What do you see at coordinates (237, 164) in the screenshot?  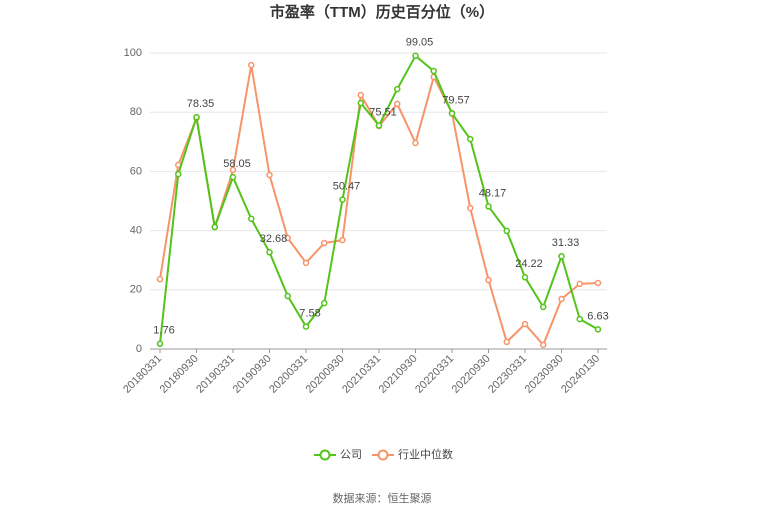 I see `data-label: 58.05` at bounding box center [237, 164].